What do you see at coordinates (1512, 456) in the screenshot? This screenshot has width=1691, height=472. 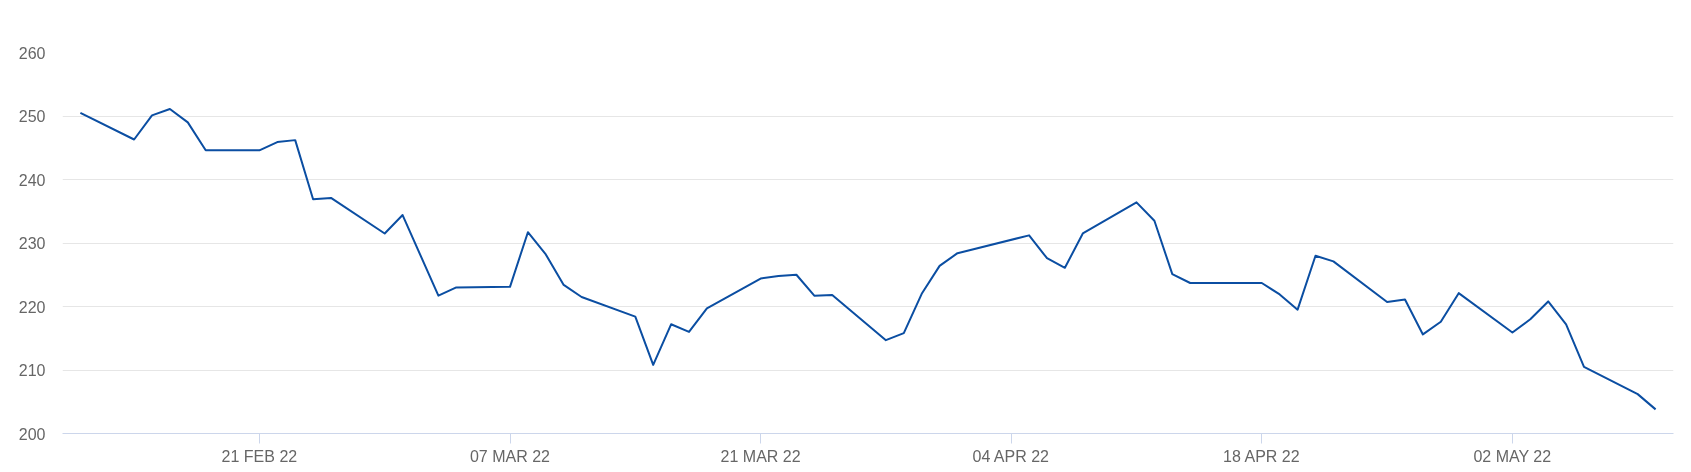 I see `x-tick-label: 02 MAY 22` at bounding box center [1512, 456].